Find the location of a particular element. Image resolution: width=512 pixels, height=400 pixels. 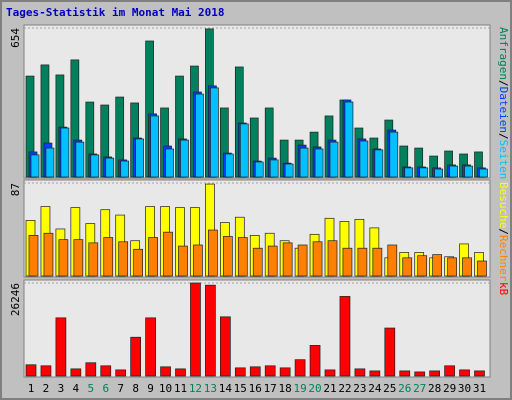

x-tick-label: 31 is located at coordinates (479, 388).